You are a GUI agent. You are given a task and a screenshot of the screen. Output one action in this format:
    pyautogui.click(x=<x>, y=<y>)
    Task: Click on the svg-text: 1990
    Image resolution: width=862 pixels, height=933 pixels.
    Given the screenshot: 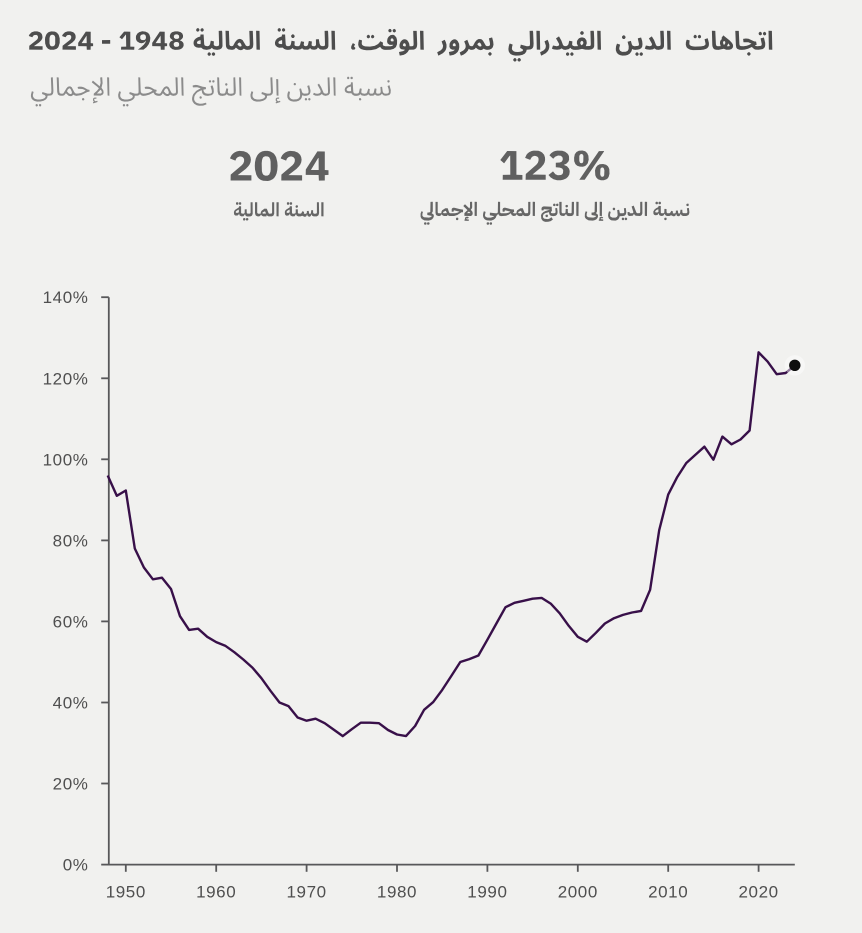 What is the action you would take?
    pyautogui.click(x=487, y=892)
    